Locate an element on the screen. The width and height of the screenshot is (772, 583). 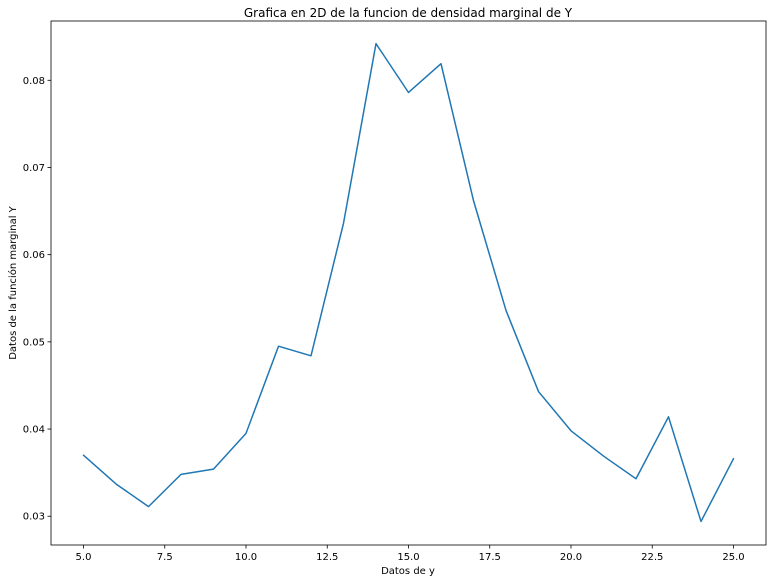
x-tick-label: 25.0 is located at coordinates (733, 557).